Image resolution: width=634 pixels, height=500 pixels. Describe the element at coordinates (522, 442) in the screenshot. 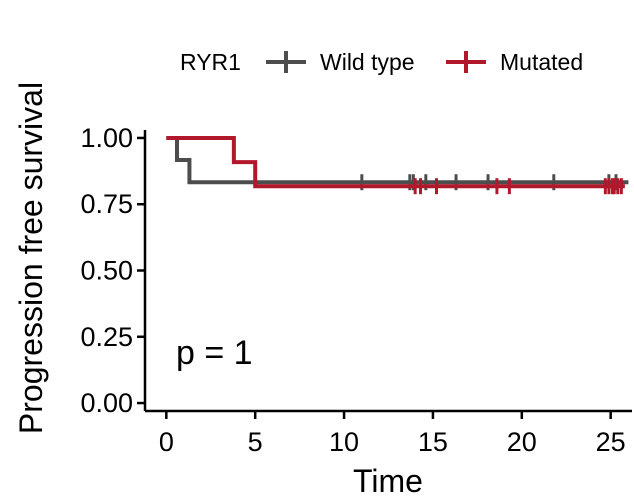

I see `x-tick-label: 20` at that location.